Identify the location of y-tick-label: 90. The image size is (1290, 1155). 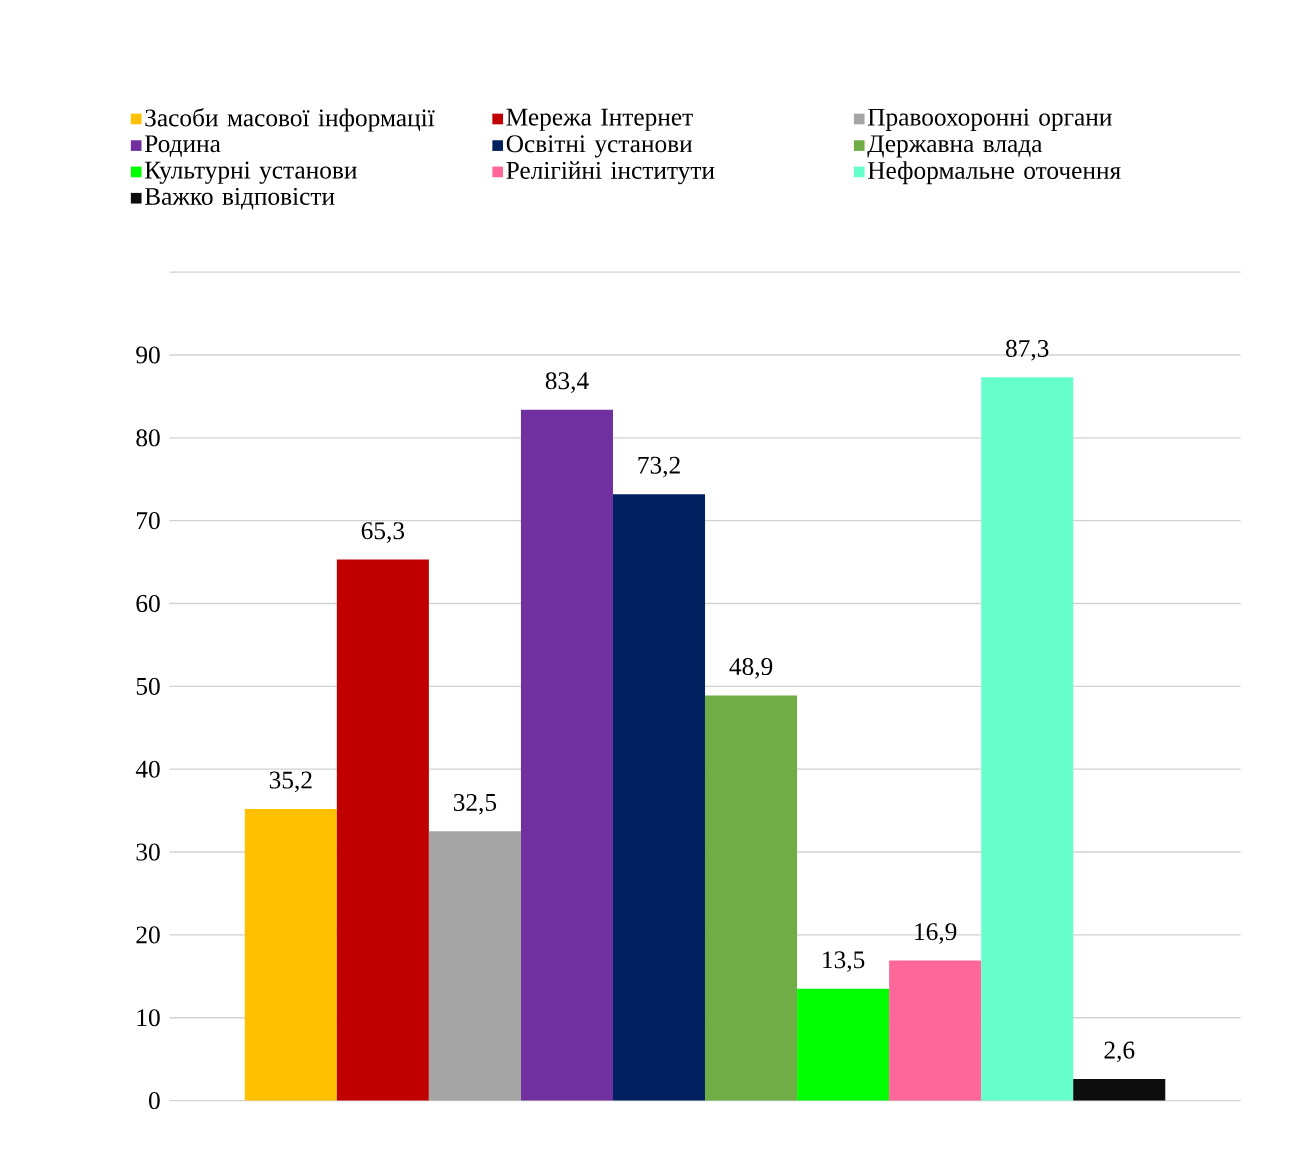
(148, 355).